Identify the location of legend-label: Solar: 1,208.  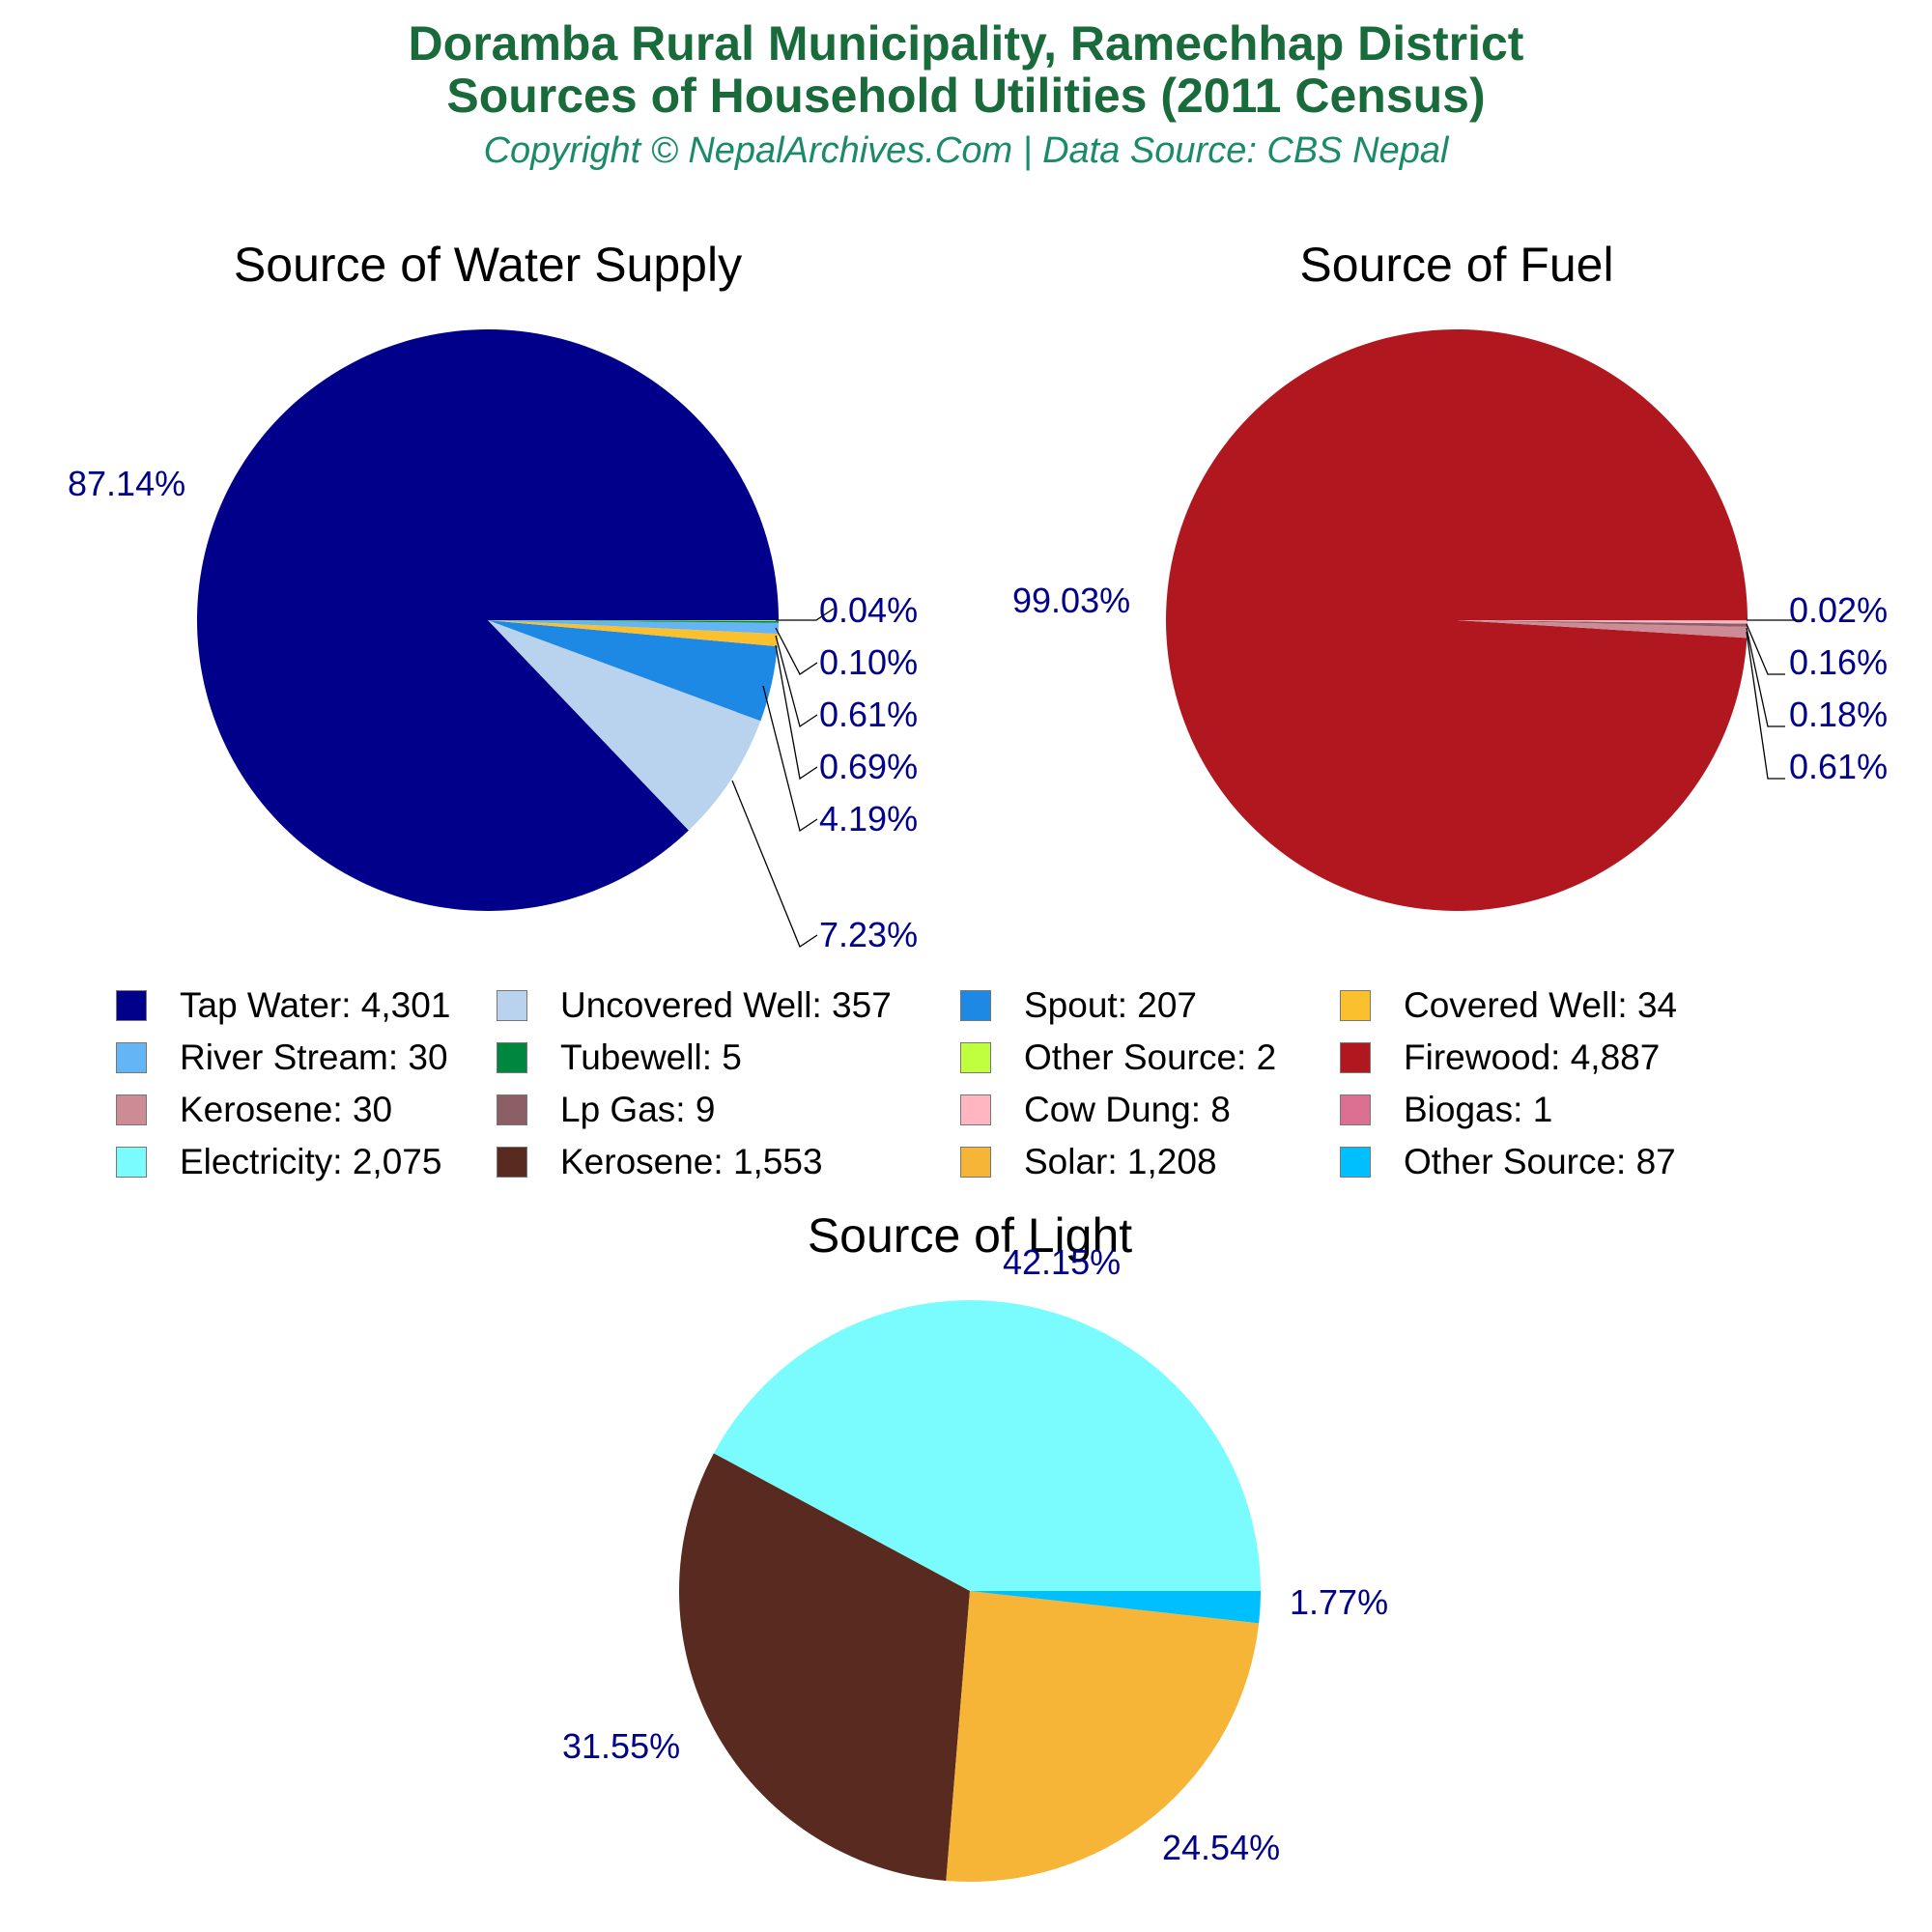
(1120, 1161).